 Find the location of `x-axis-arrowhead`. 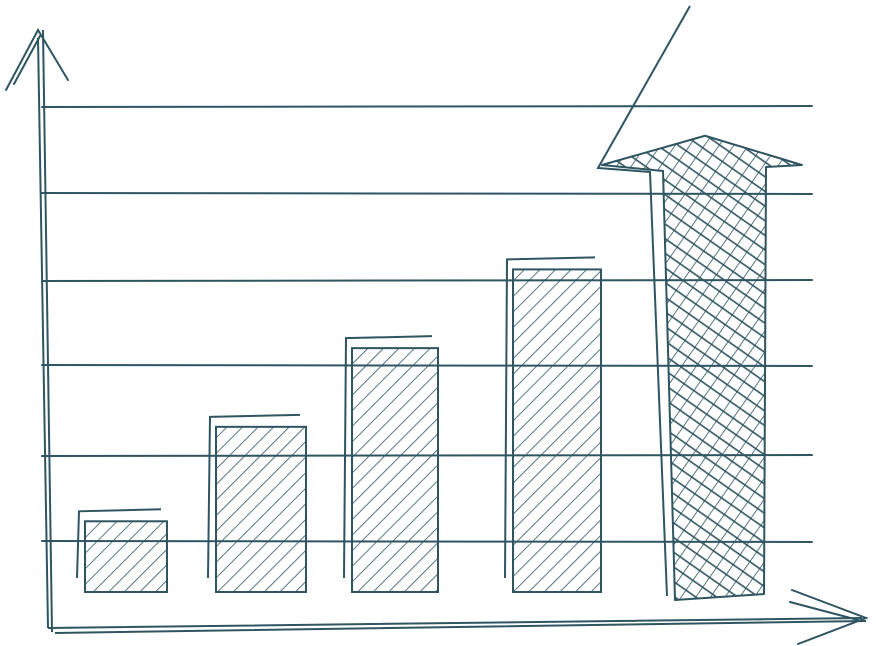

x-axis-arrowhead is located at coordinates (829, 617).